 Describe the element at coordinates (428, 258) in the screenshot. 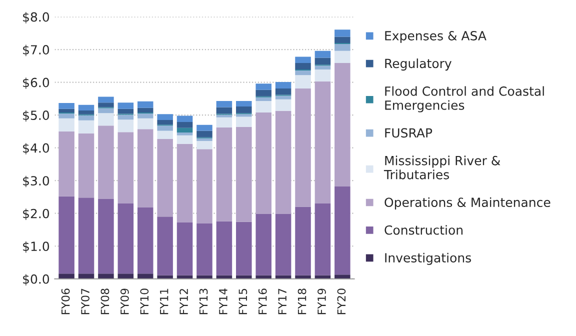

I see `legend-label: Investigations` at that location.